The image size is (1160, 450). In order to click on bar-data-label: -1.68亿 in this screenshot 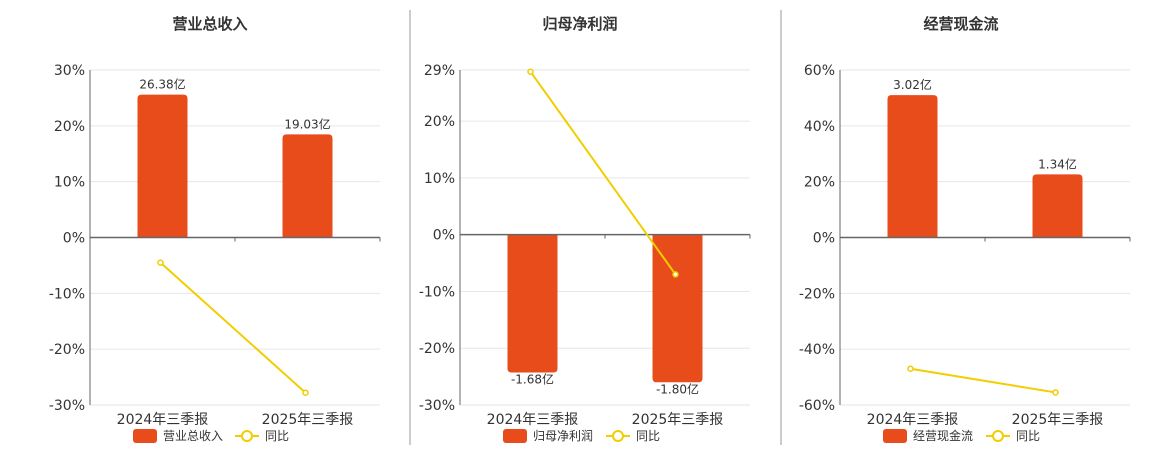, I will do `click(532, 378)`.